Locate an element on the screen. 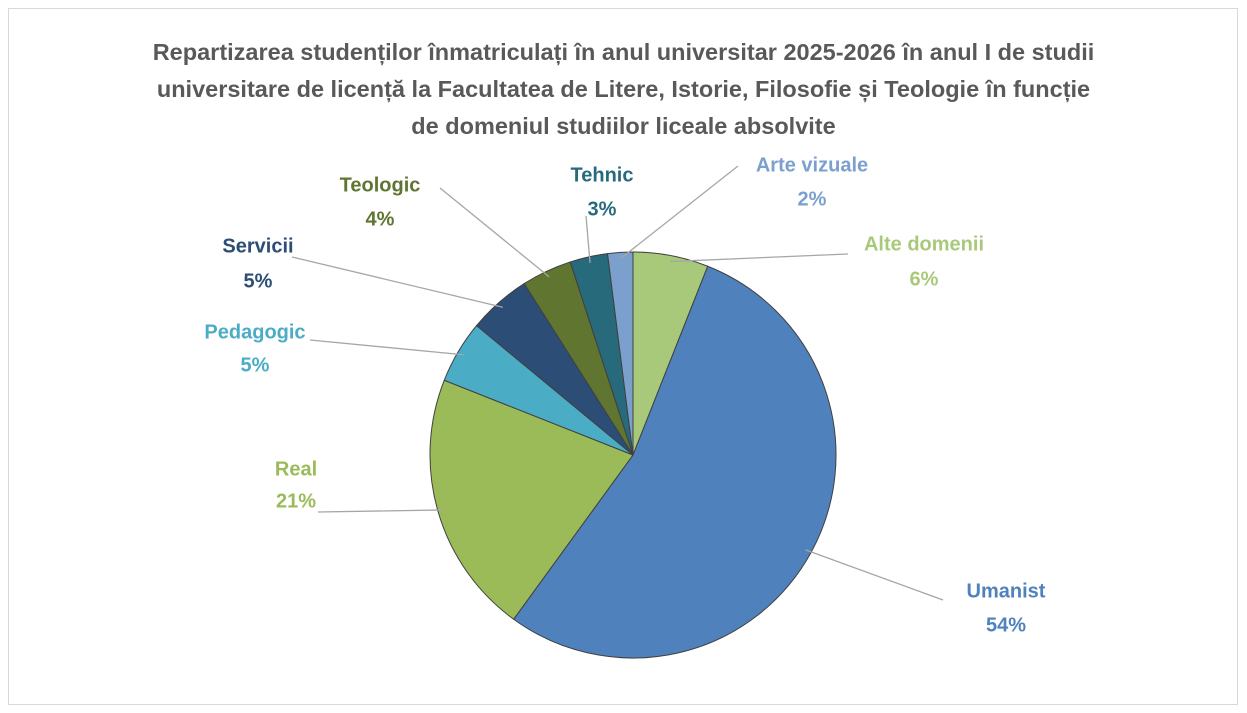 The height and width of the screenshot is (713, 1247). slice-label: Real is located at coordinates (296, 469).